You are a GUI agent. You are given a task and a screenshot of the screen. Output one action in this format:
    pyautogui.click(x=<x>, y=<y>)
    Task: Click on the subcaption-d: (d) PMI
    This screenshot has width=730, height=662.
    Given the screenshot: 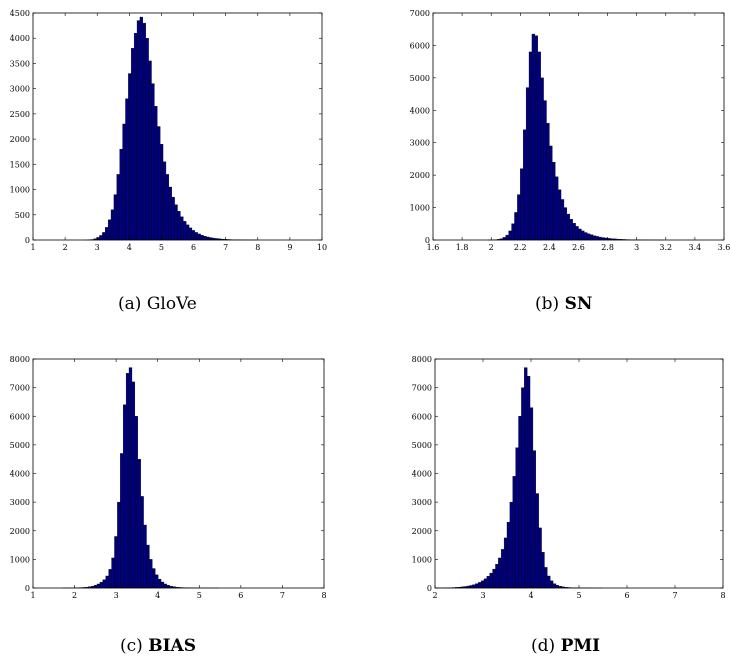 What is the action you would take?
    pyautogui.click(x=565, y=646)
    